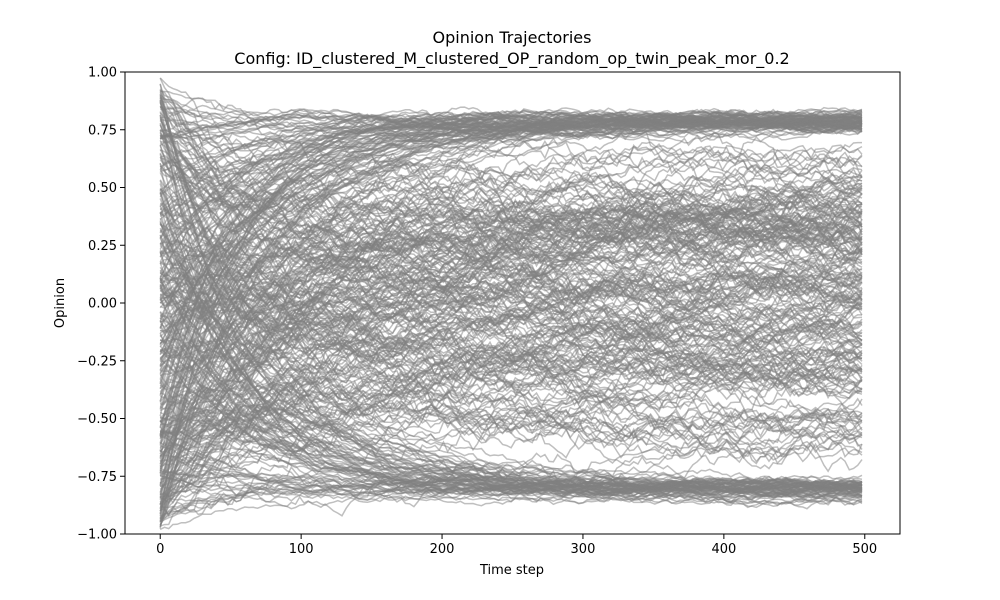  What do you see at coordinates (512, 37) in the screenshot?
I see `chart-title: Opinion Trajectories` at bounding box center [512, 37].